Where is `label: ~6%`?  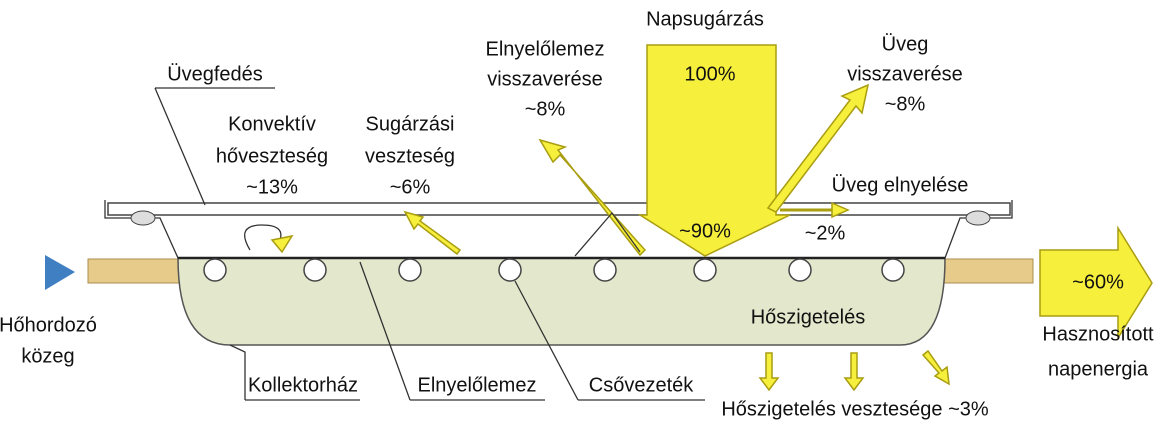 label: ~6% is located at coordinates (410, 187).